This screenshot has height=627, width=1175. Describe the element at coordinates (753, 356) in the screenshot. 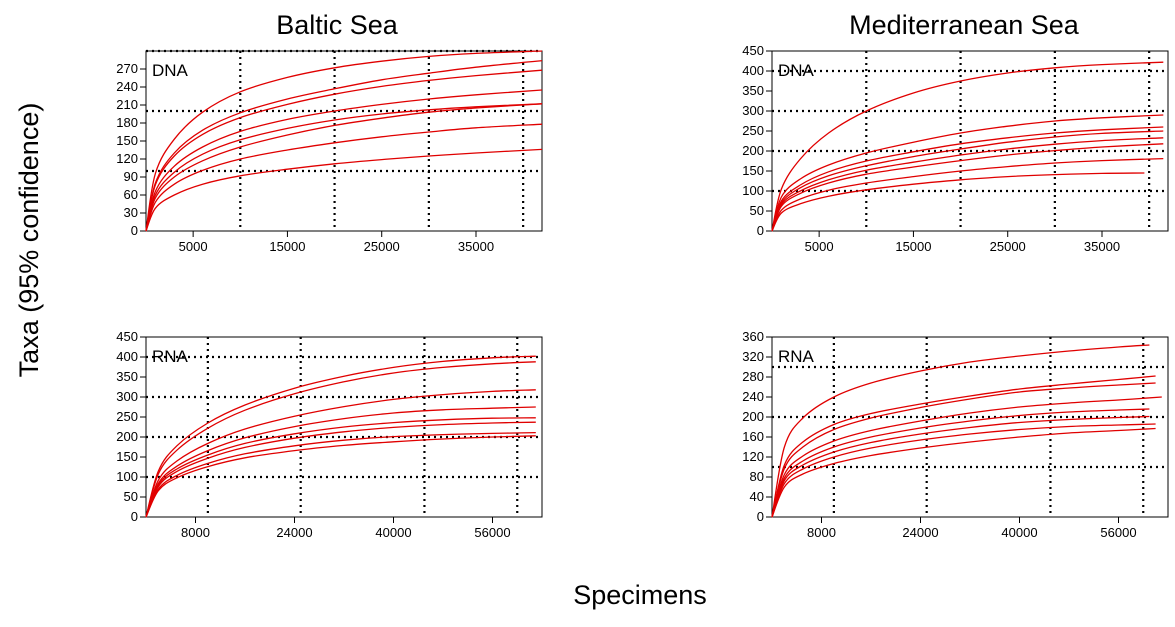

I see `mediterranean-rna-y-tick-label-8: 320` at that location.